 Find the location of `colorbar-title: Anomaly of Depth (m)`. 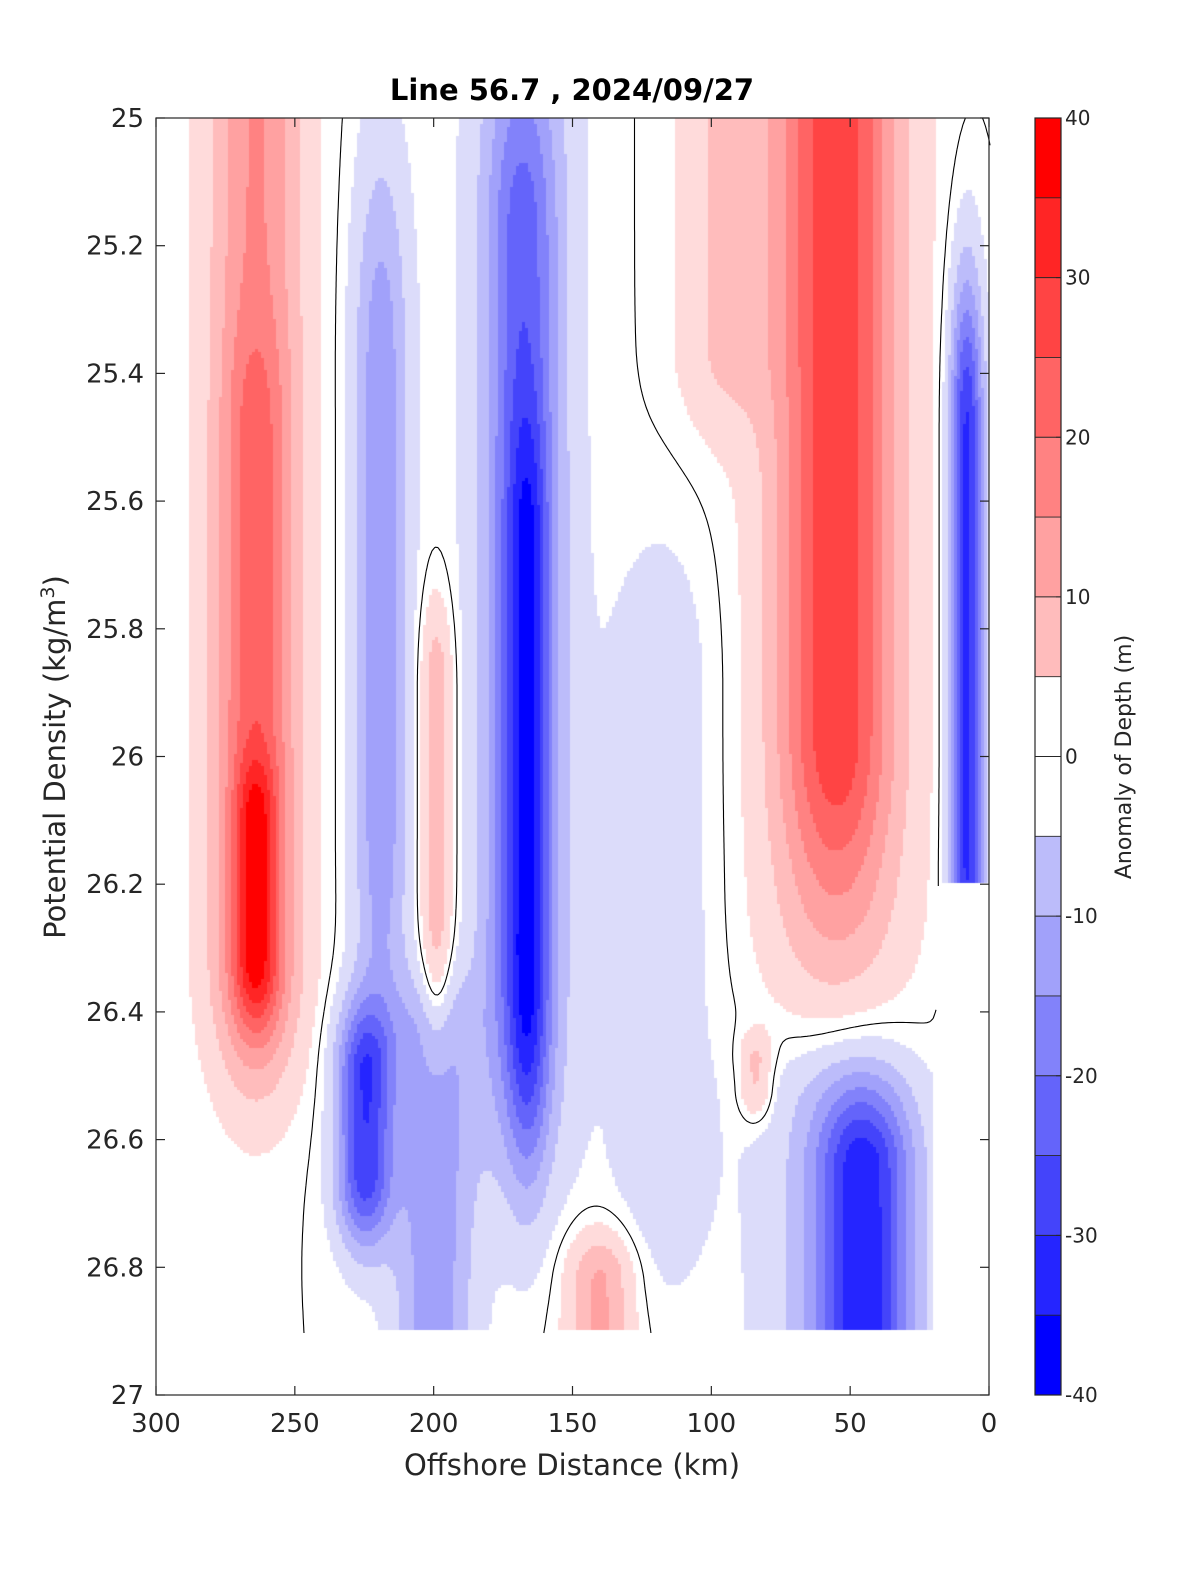

colorbar-title: Anomaly of Depth (m) is located at coordinates (1124, 757).